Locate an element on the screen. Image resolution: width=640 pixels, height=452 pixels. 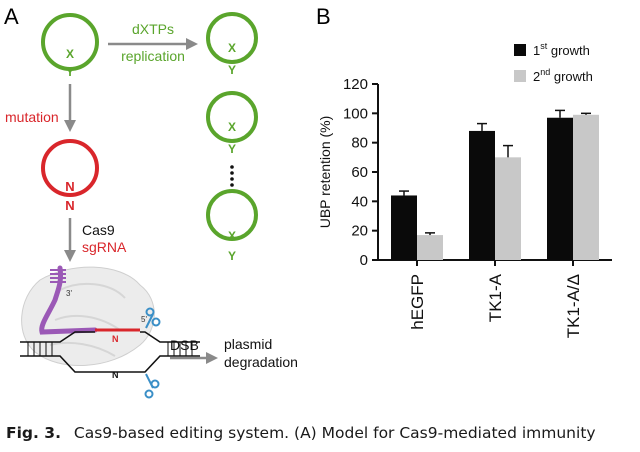
mutation-arrow: mutation is located at coordinates (40, 108).